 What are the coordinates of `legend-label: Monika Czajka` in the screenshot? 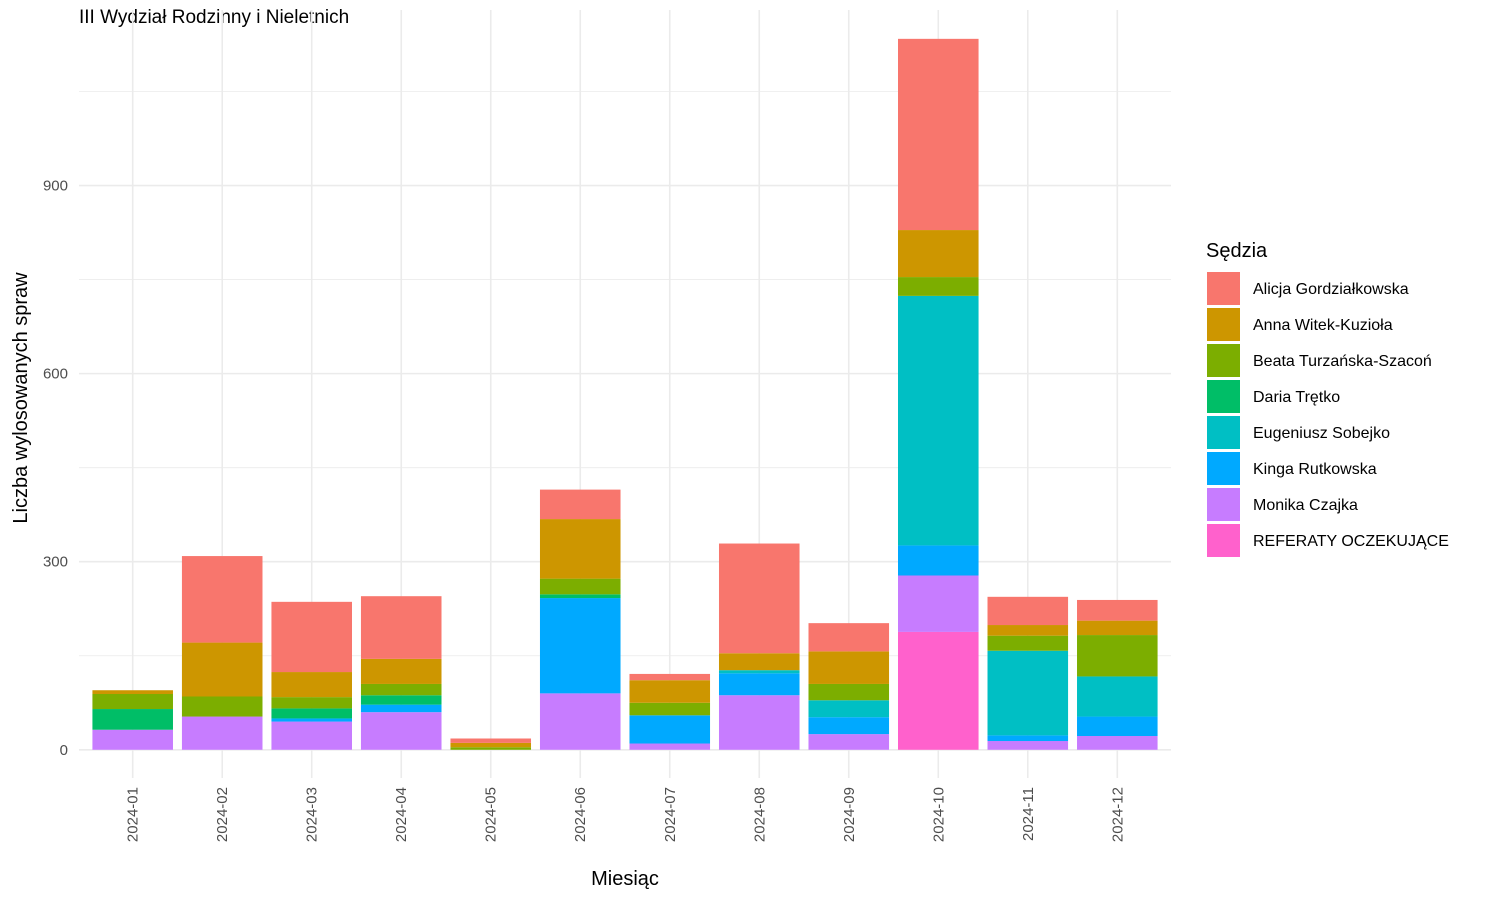 It's located at (1305, 505).